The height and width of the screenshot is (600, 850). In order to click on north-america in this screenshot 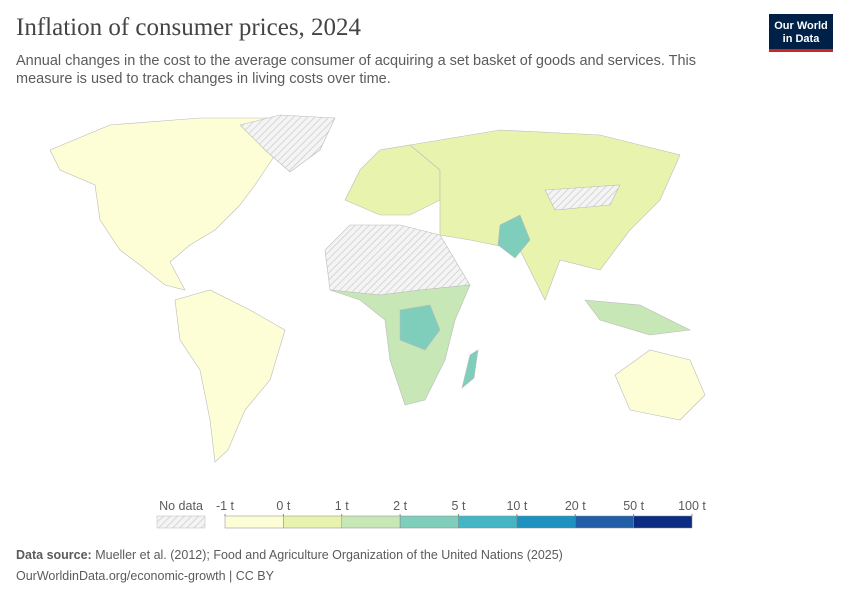, I will do `click(167, 204)`.